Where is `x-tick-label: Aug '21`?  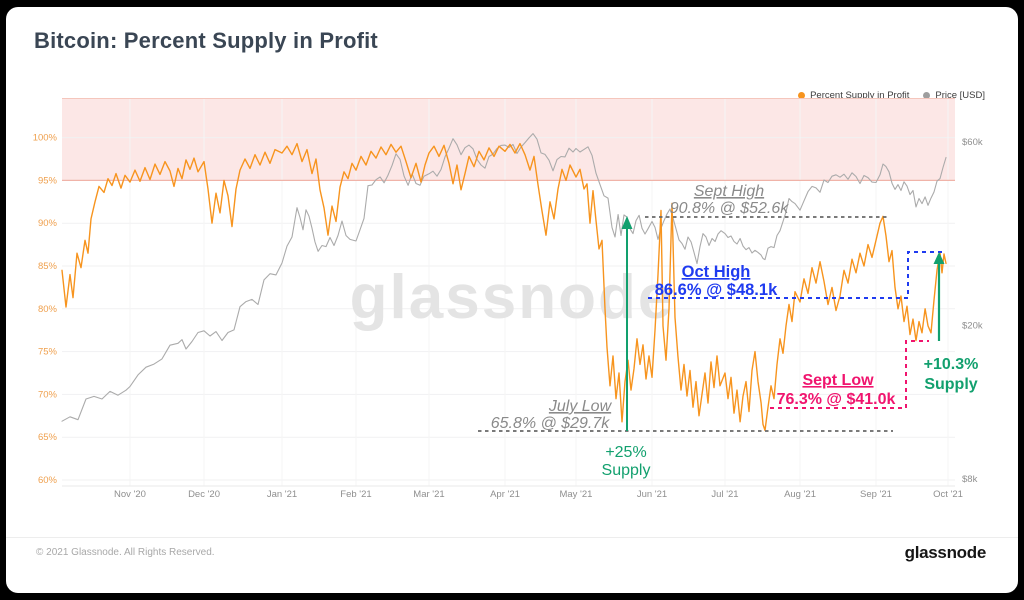 x-tick-label: Aug '21 is located at coordinates (800, 494).